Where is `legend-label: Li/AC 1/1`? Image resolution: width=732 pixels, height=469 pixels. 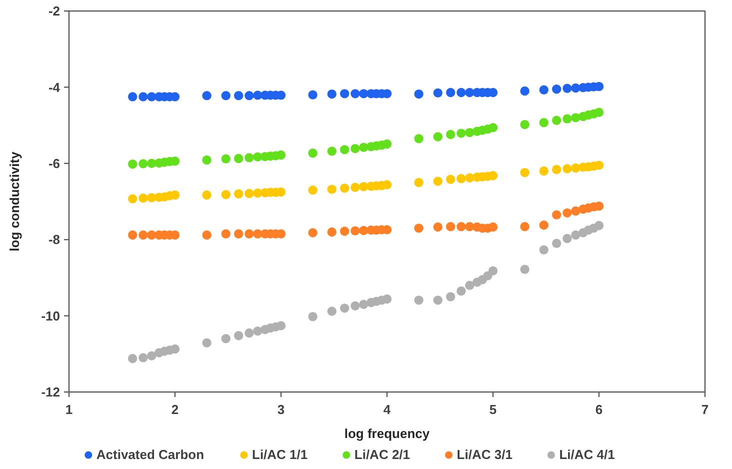 legend-label: Li/AC 1/1 is located at coordinates (280, 454).